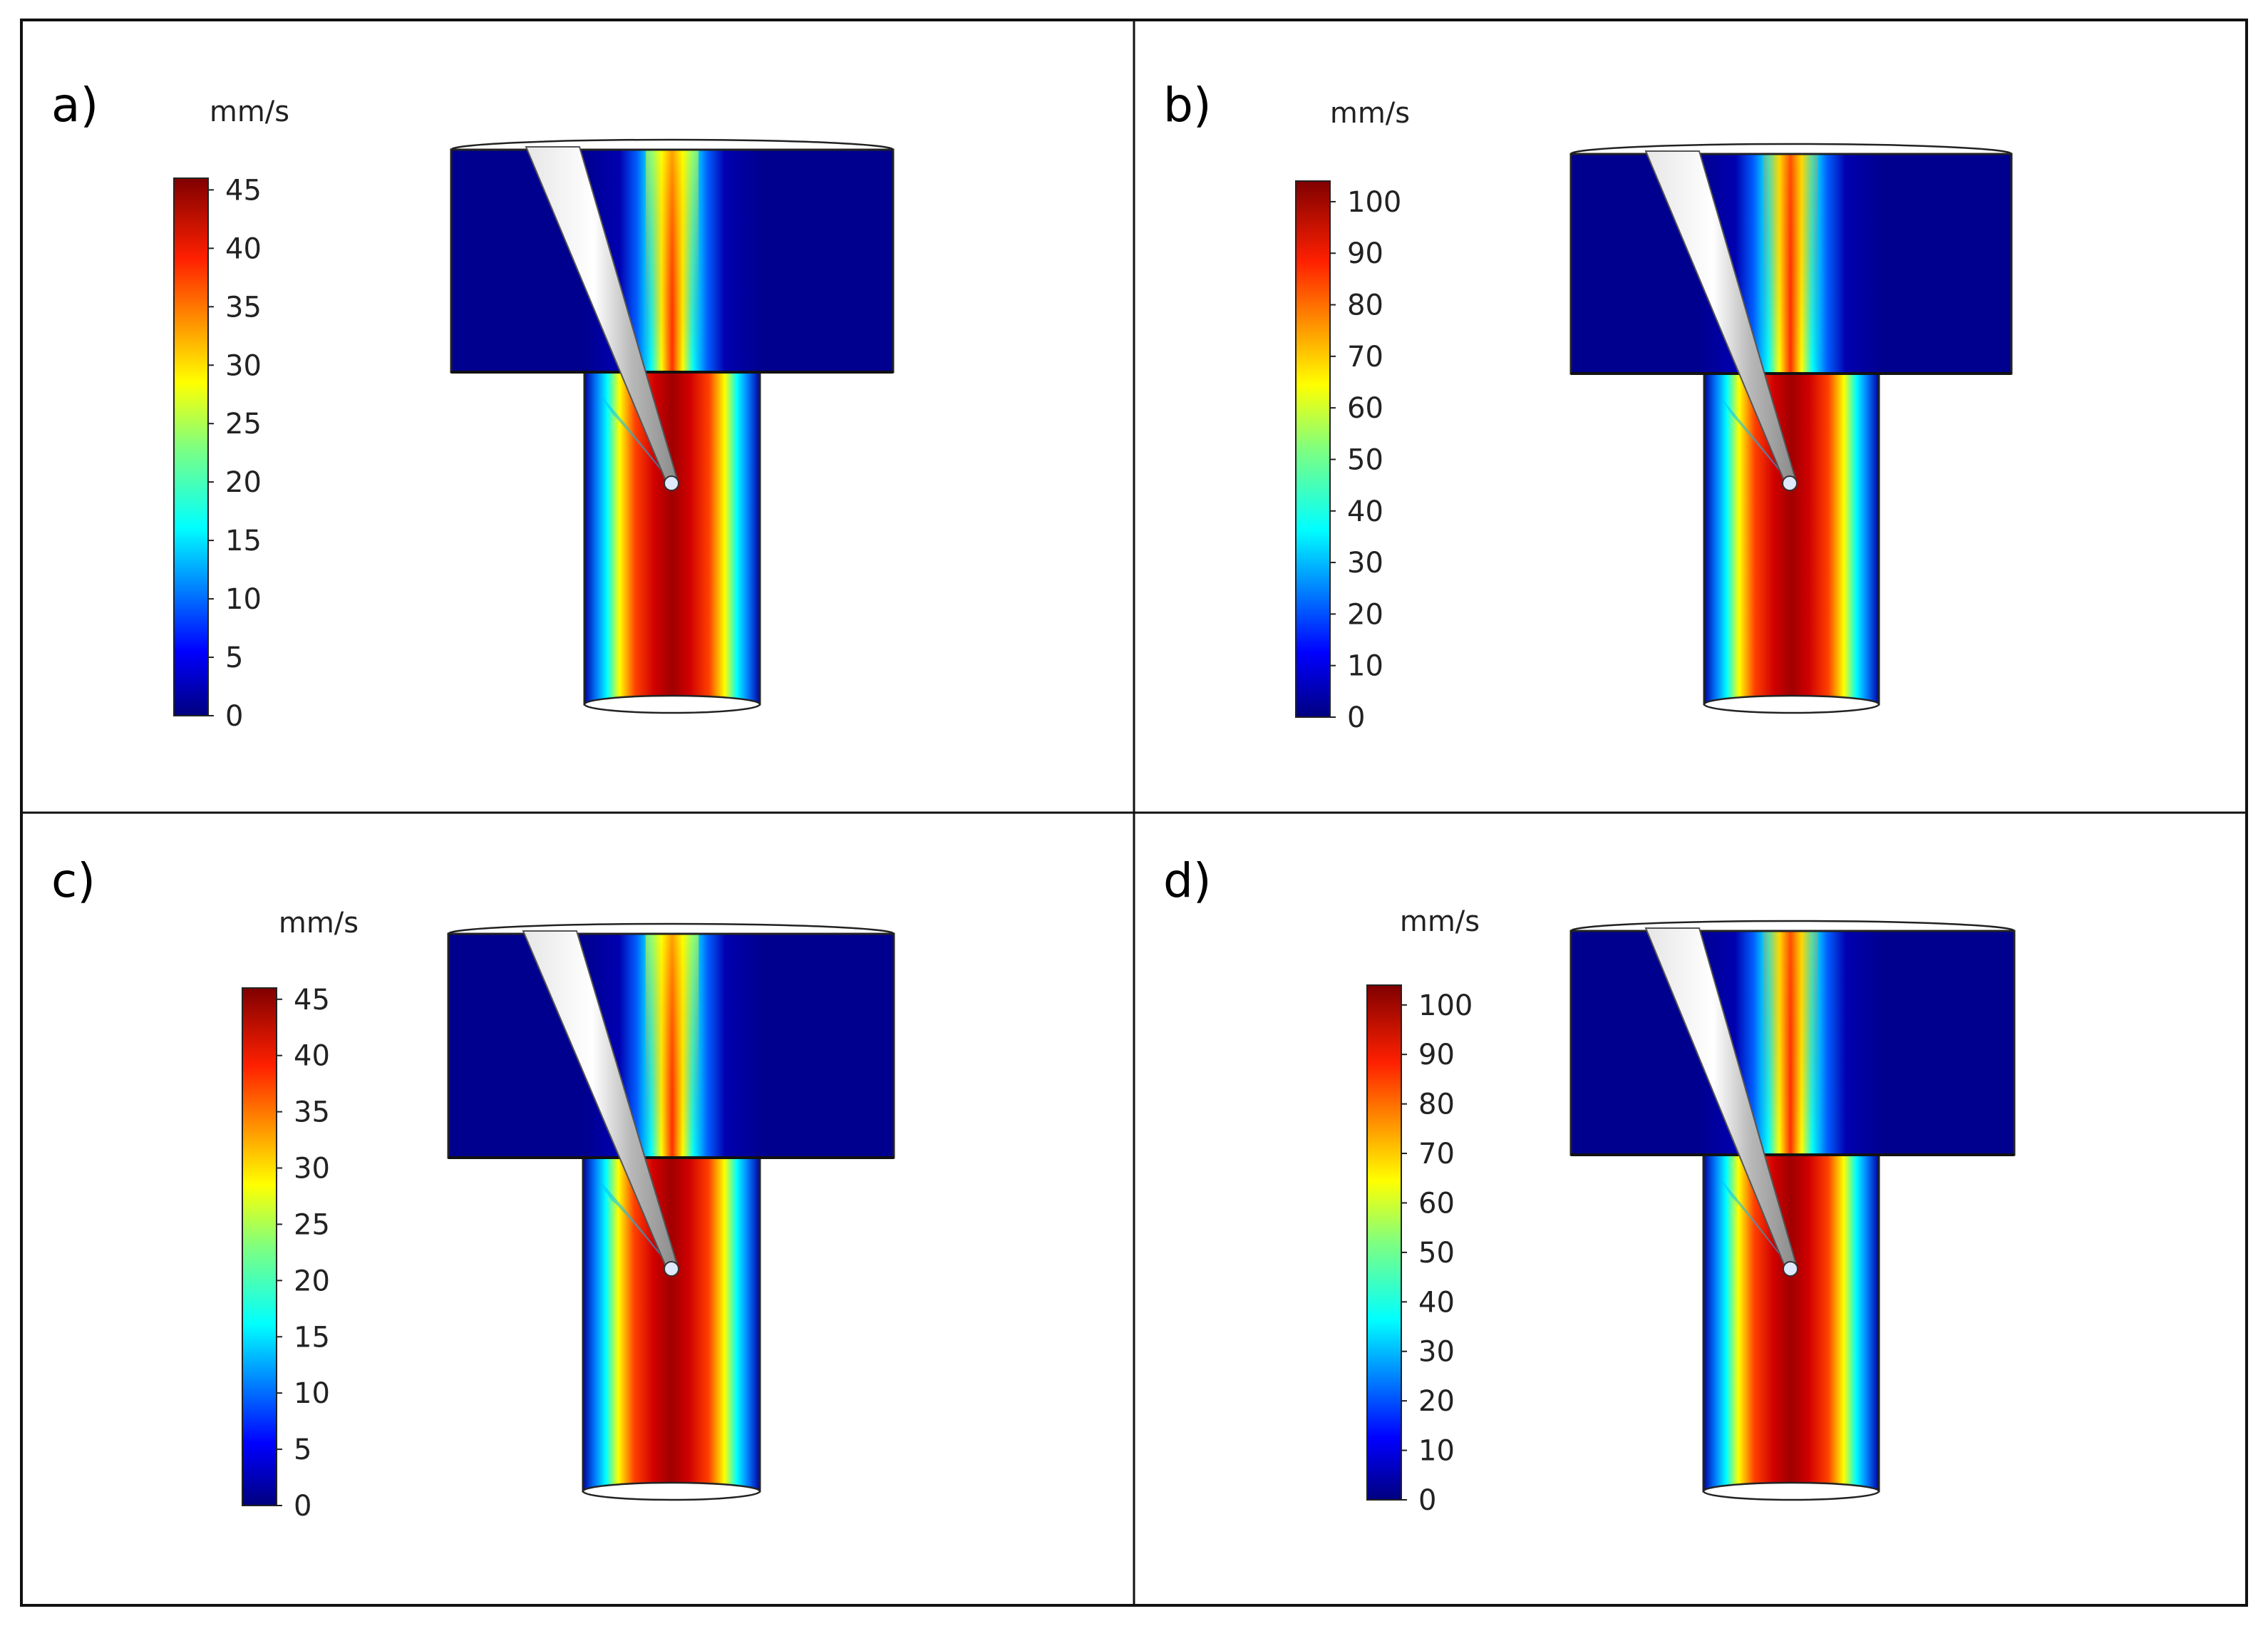 The image size is (2268, 1626). Describe the element at coordinates (73, 881) in the screenshot. I see `panel-label: c)` at that location.